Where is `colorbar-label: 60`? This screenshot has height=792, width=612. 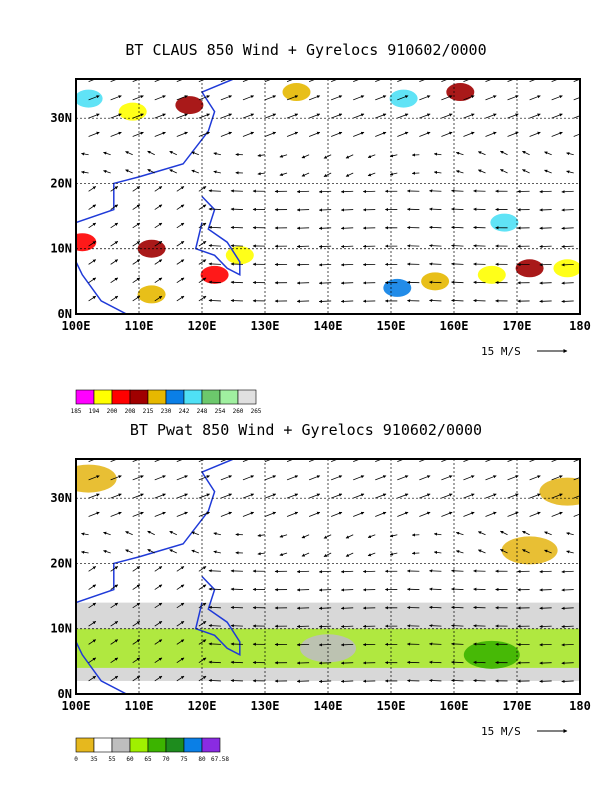
colorbar-label: 60 is located at coordinates (130, 759).